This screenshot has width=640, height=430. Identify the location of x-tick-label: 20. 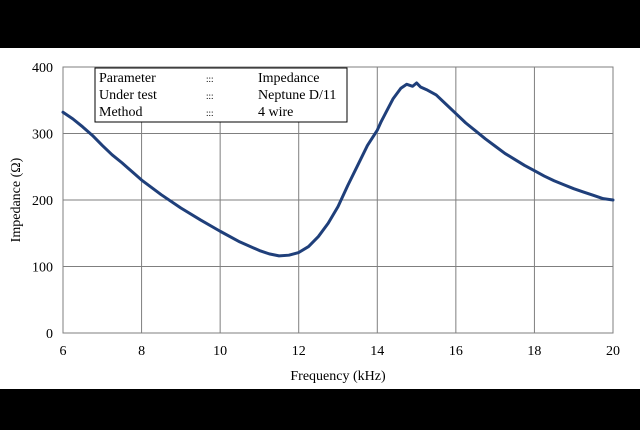
(613, 351).